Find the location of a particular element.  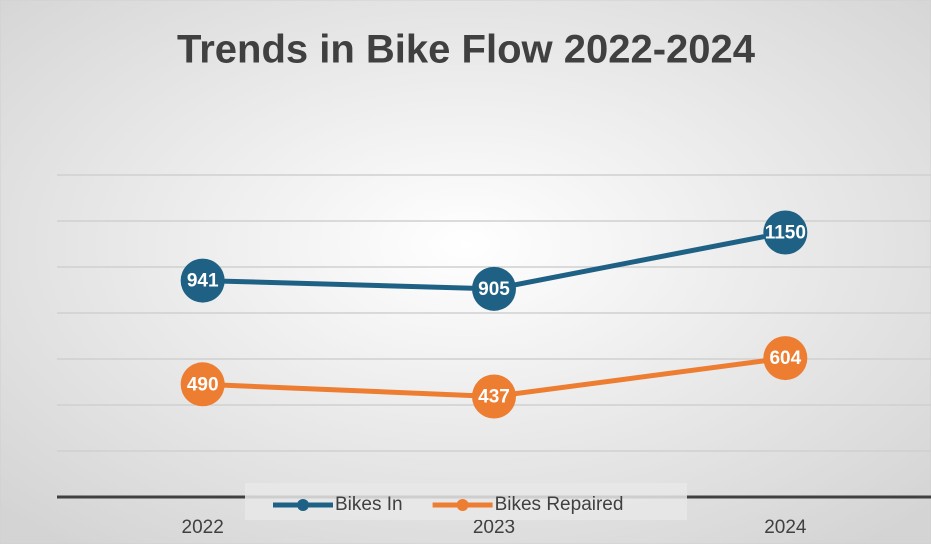

chart-title: Trends in Bike Flow 2022-2024 is located at coordinates (466, 50).